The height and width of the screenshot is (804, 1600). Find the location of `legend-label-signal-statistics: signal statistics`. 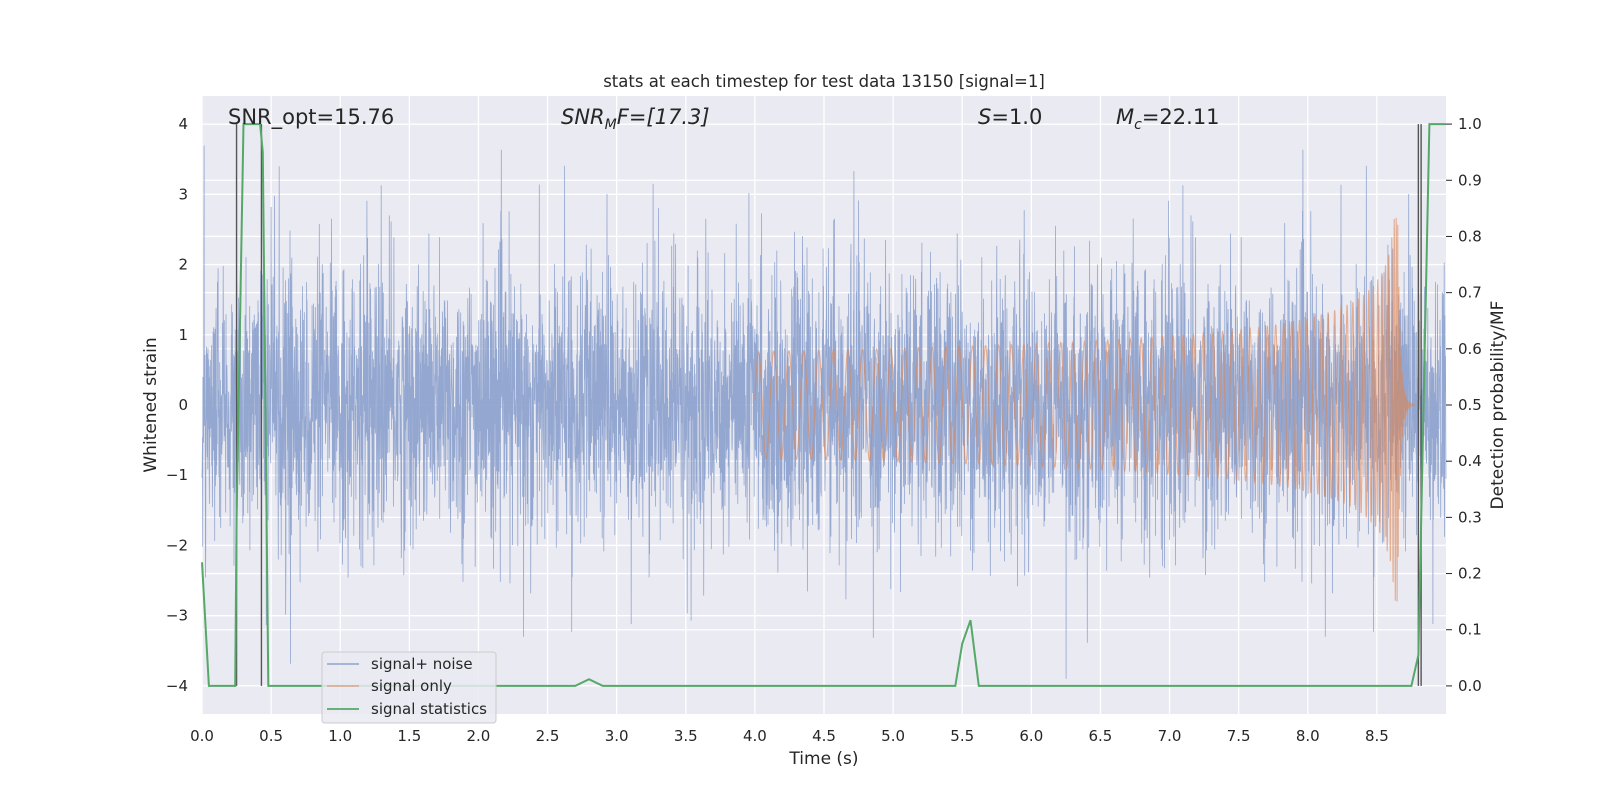

legend-label-signal-statistics: signal statistics is located at coordinates (429, 709).